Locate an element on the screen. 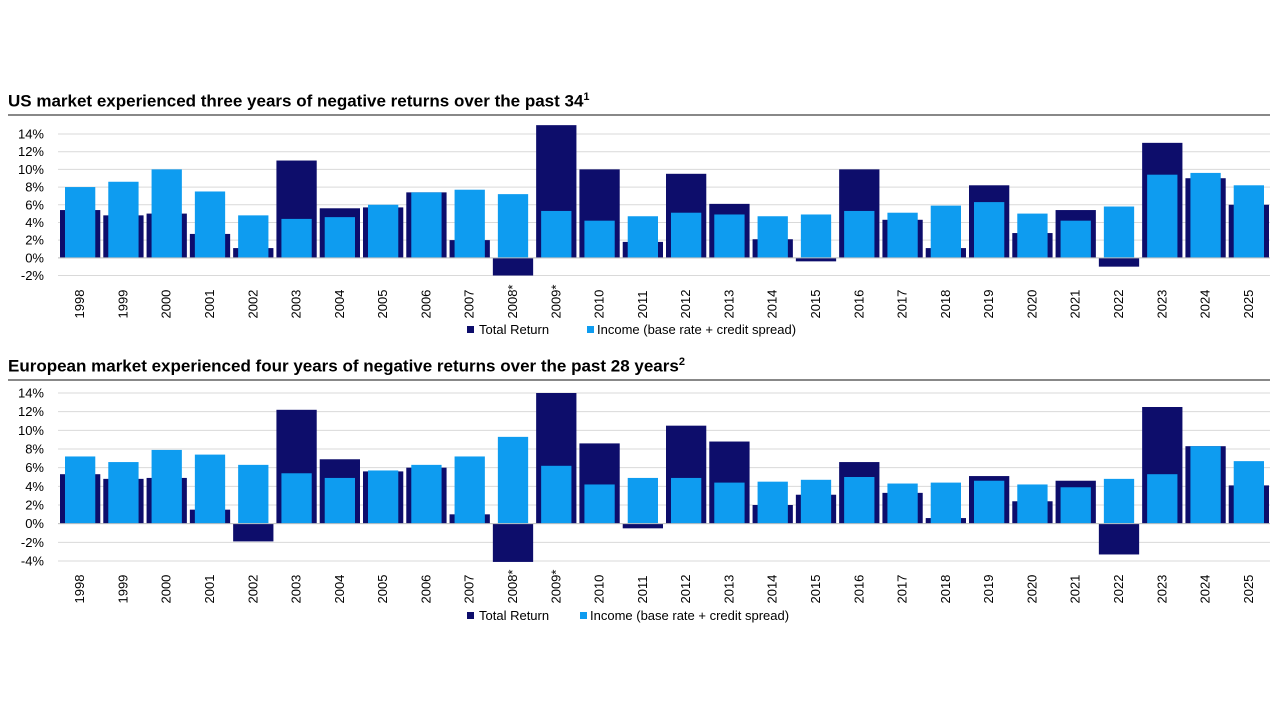 The height and width of the screenshot is (720, 1280). us-x-tick-label: 1999 is located at coordinates (122, 304).